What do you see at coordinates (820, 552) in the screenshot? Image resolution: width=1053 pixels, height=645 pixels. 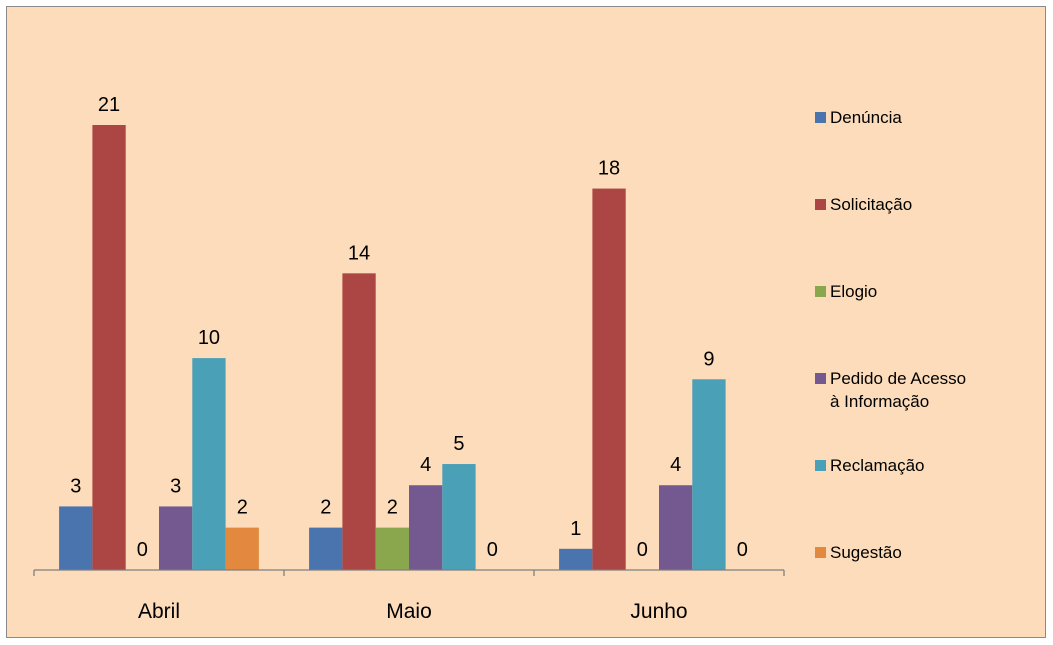 I see `legend-swatch-sugestao` at bounding box center [820, 552].